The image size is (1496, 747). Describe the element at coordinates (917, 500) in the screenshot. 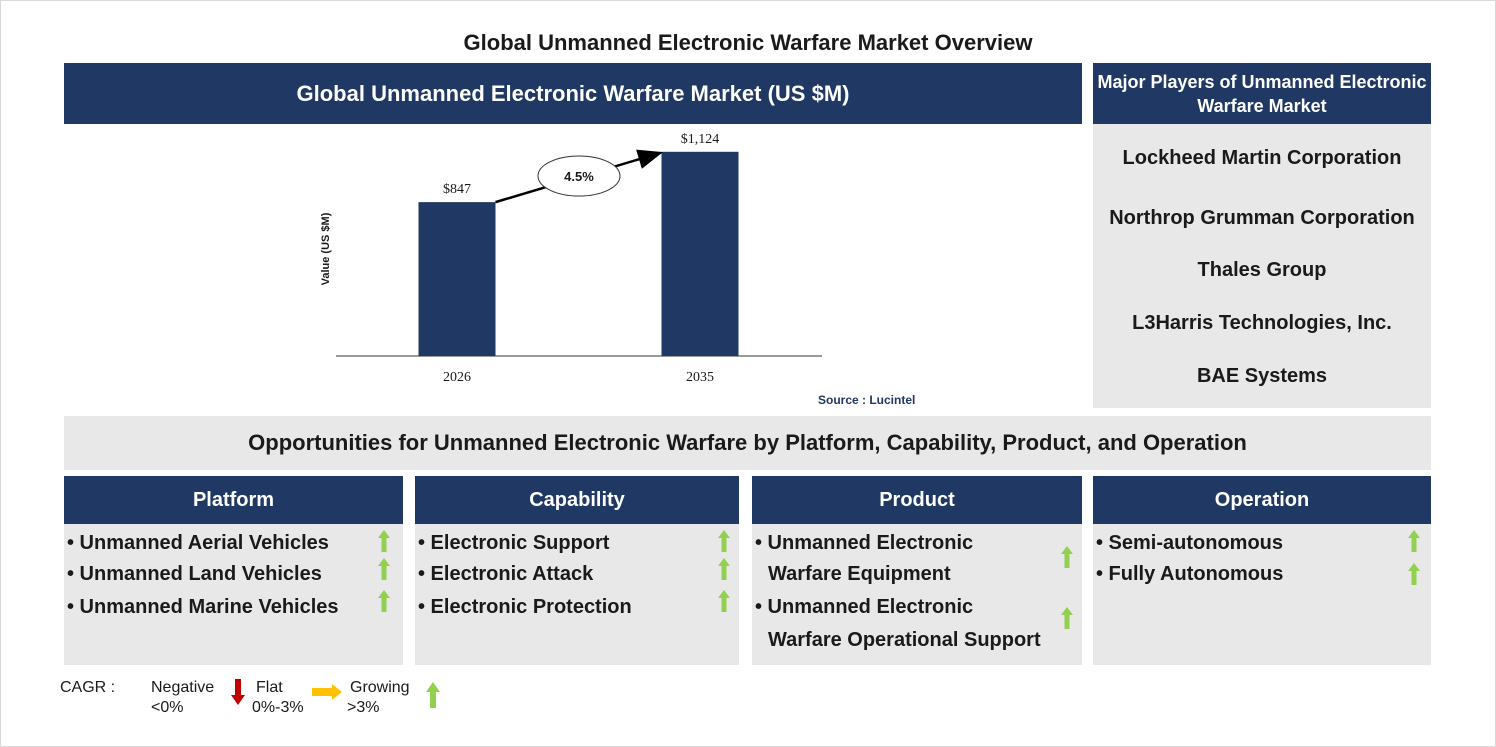

I see `category-header-product: Product` at that location.